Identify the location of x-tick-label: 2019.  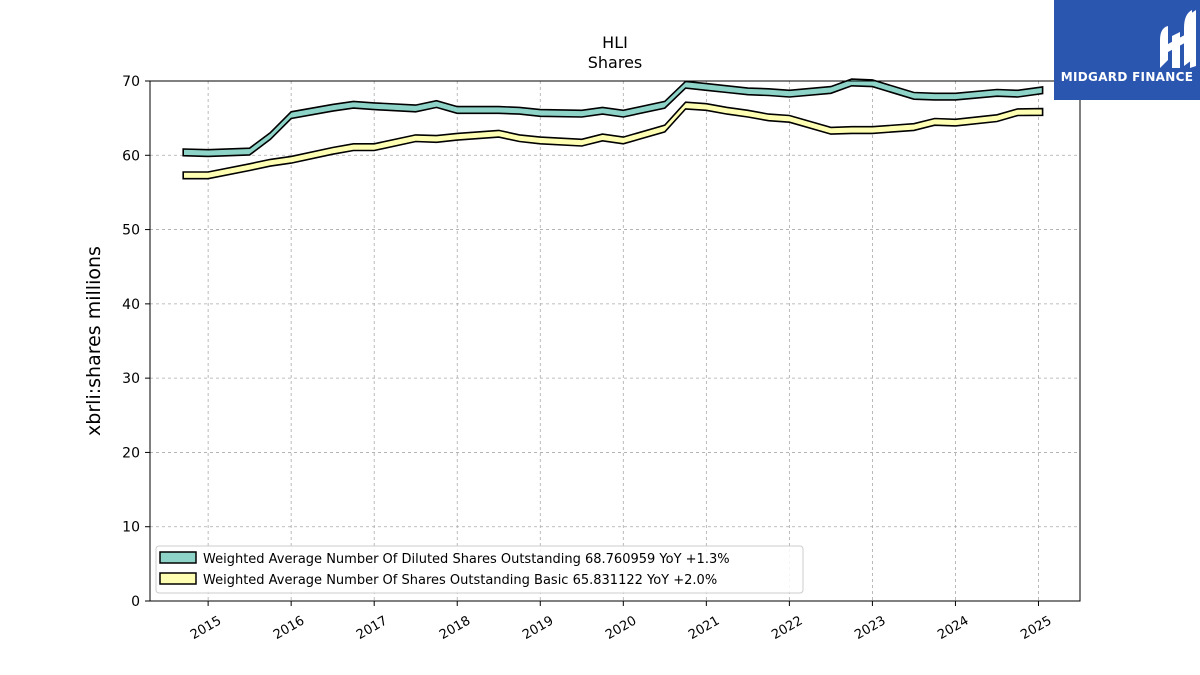
(538, 628).